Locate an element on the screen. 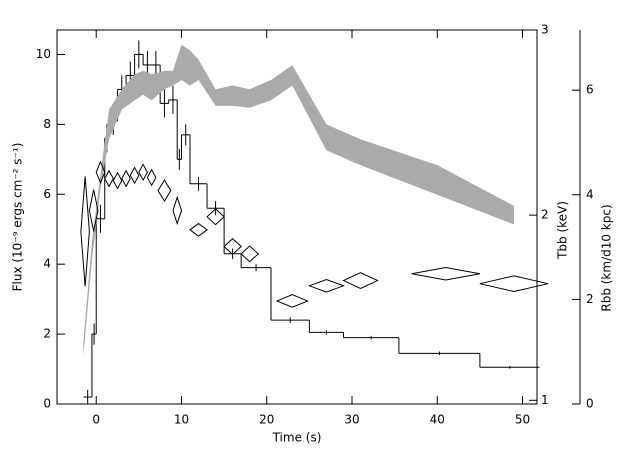 The width and height of the screenshot is (640, 457). x-tick-label: 10 is located at coordinates (181, 420).